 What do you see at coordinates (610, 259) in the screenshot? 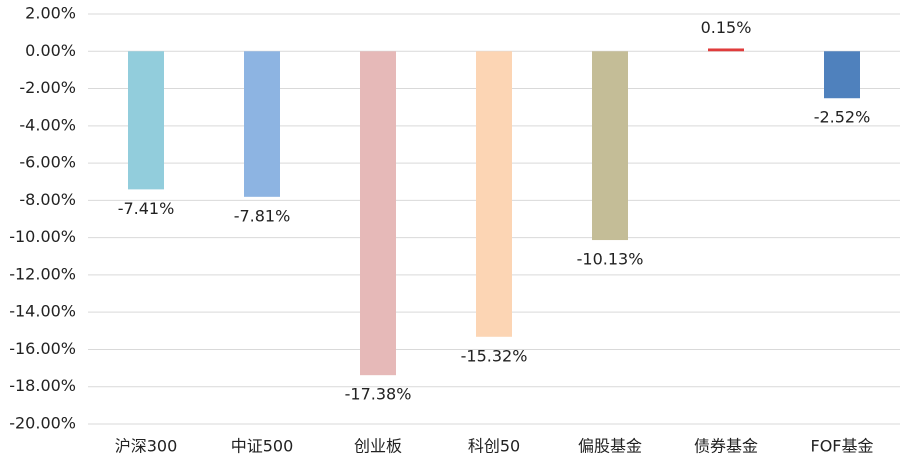
I see `value-label: -10.13%` at bounding box center [610, 259].